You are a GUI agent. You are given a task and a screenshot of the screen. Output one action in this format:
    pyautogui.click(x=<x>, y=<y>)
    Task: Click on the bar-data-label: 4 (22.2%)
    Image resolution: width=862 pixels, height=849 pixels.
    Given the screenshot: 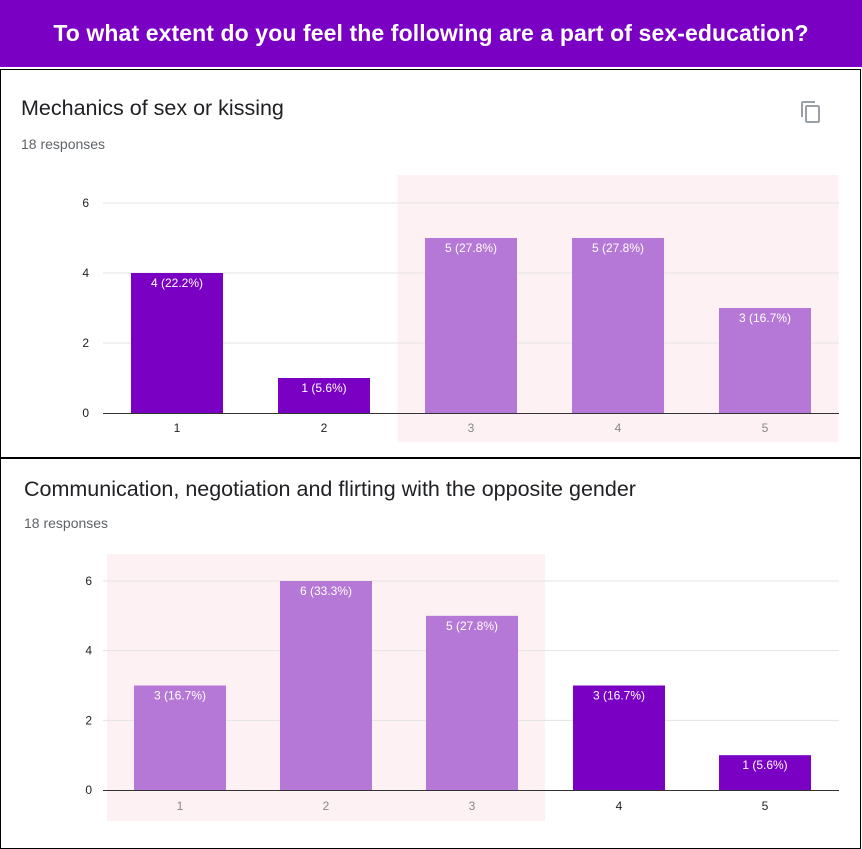 What is the action you would take?
    pyautogui.click(x=177, y=283)
    